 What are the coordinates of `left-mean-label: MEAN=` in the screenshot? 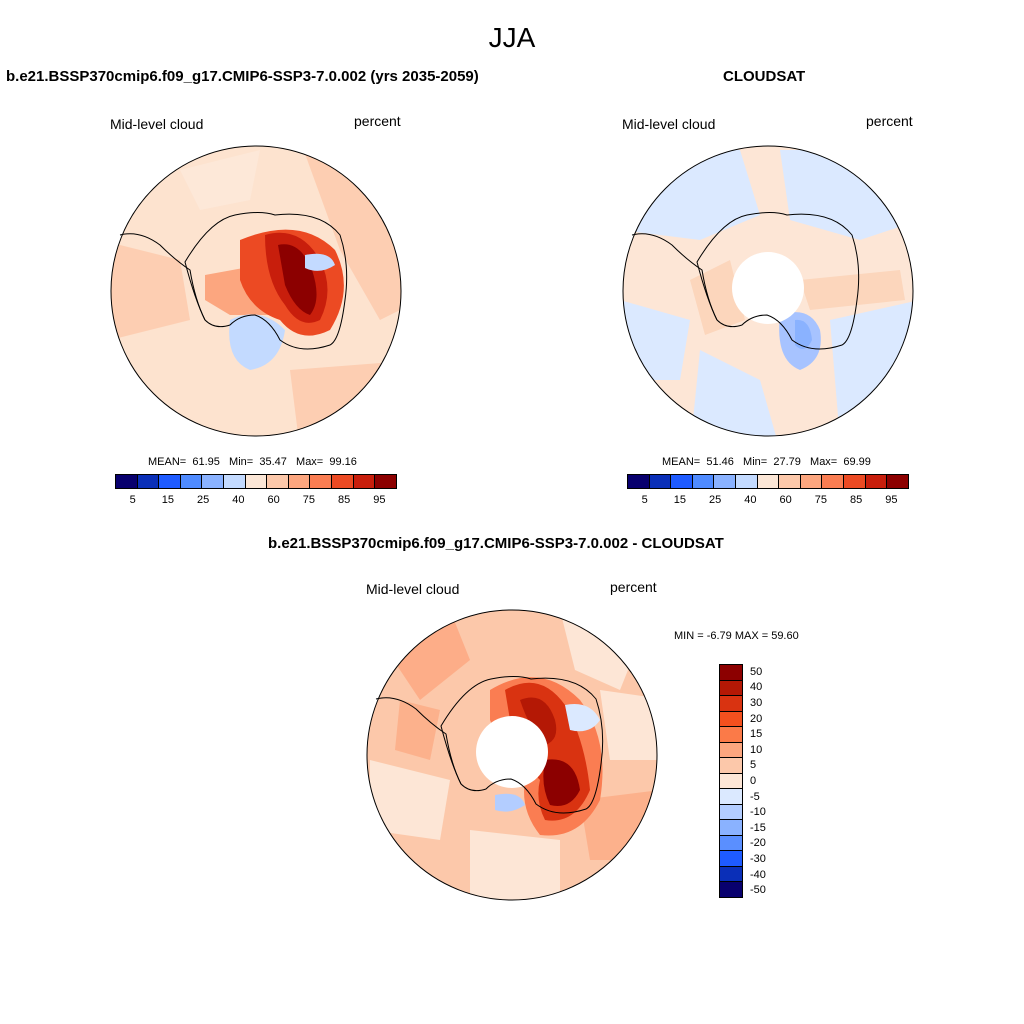 It's located at (167, 462).